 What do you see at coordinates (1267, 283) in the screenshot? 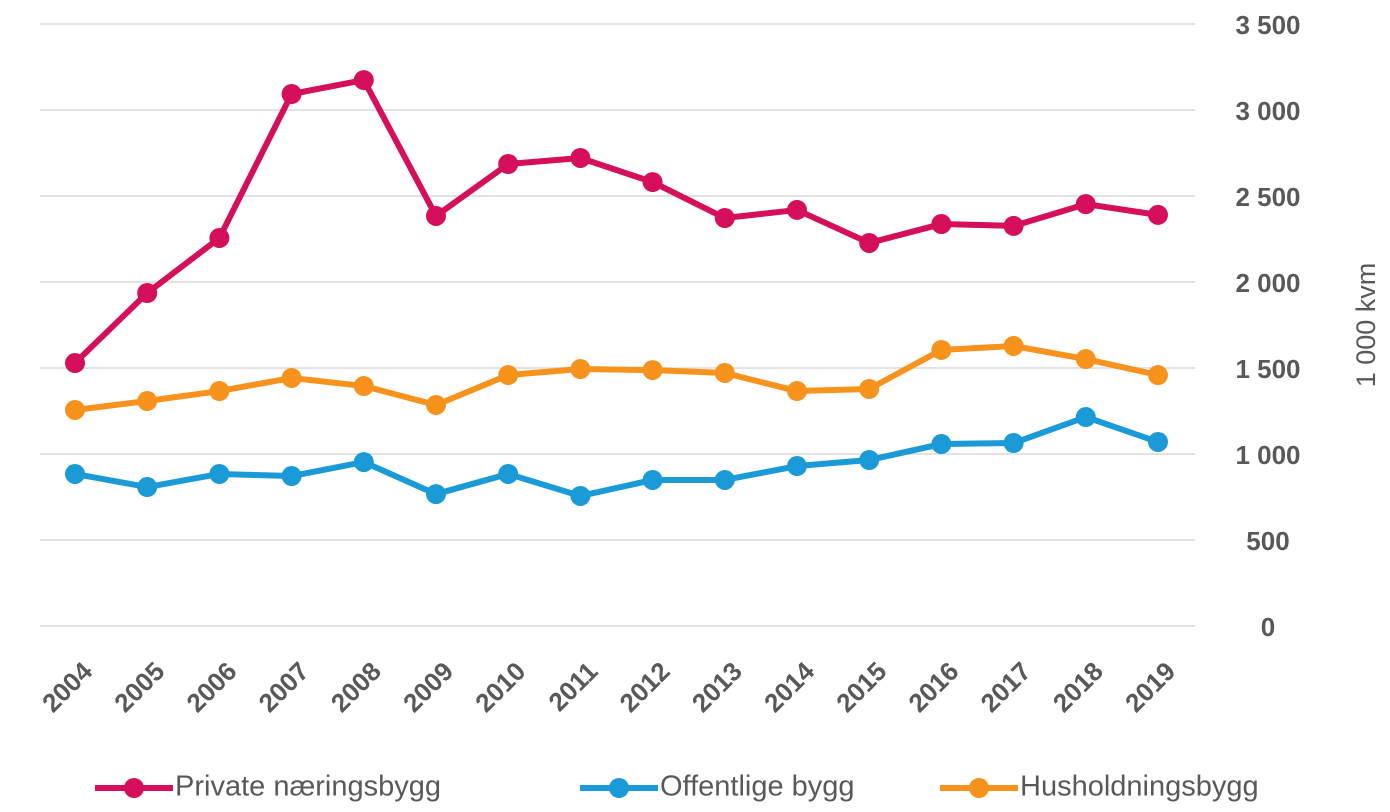
I see `y-tick-label: 2 000` at bounding box center [1267, 283].